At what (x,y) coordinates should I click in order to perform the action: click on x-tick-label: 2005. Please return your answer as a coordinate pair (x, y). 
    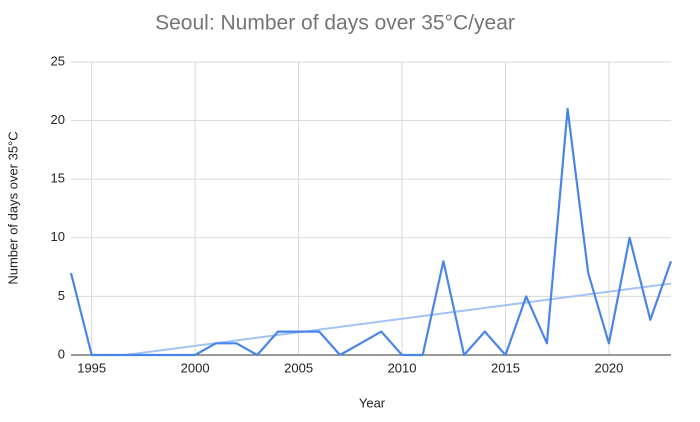
    Looking at the image, I should click on (298, 367).